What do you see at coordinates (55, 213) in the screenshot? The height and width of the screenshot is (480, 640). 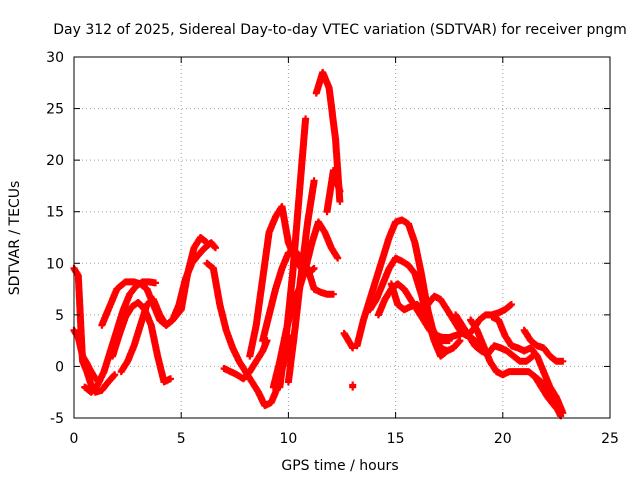 I see `y-tick-label: 15` at bounding box center [55, 213].